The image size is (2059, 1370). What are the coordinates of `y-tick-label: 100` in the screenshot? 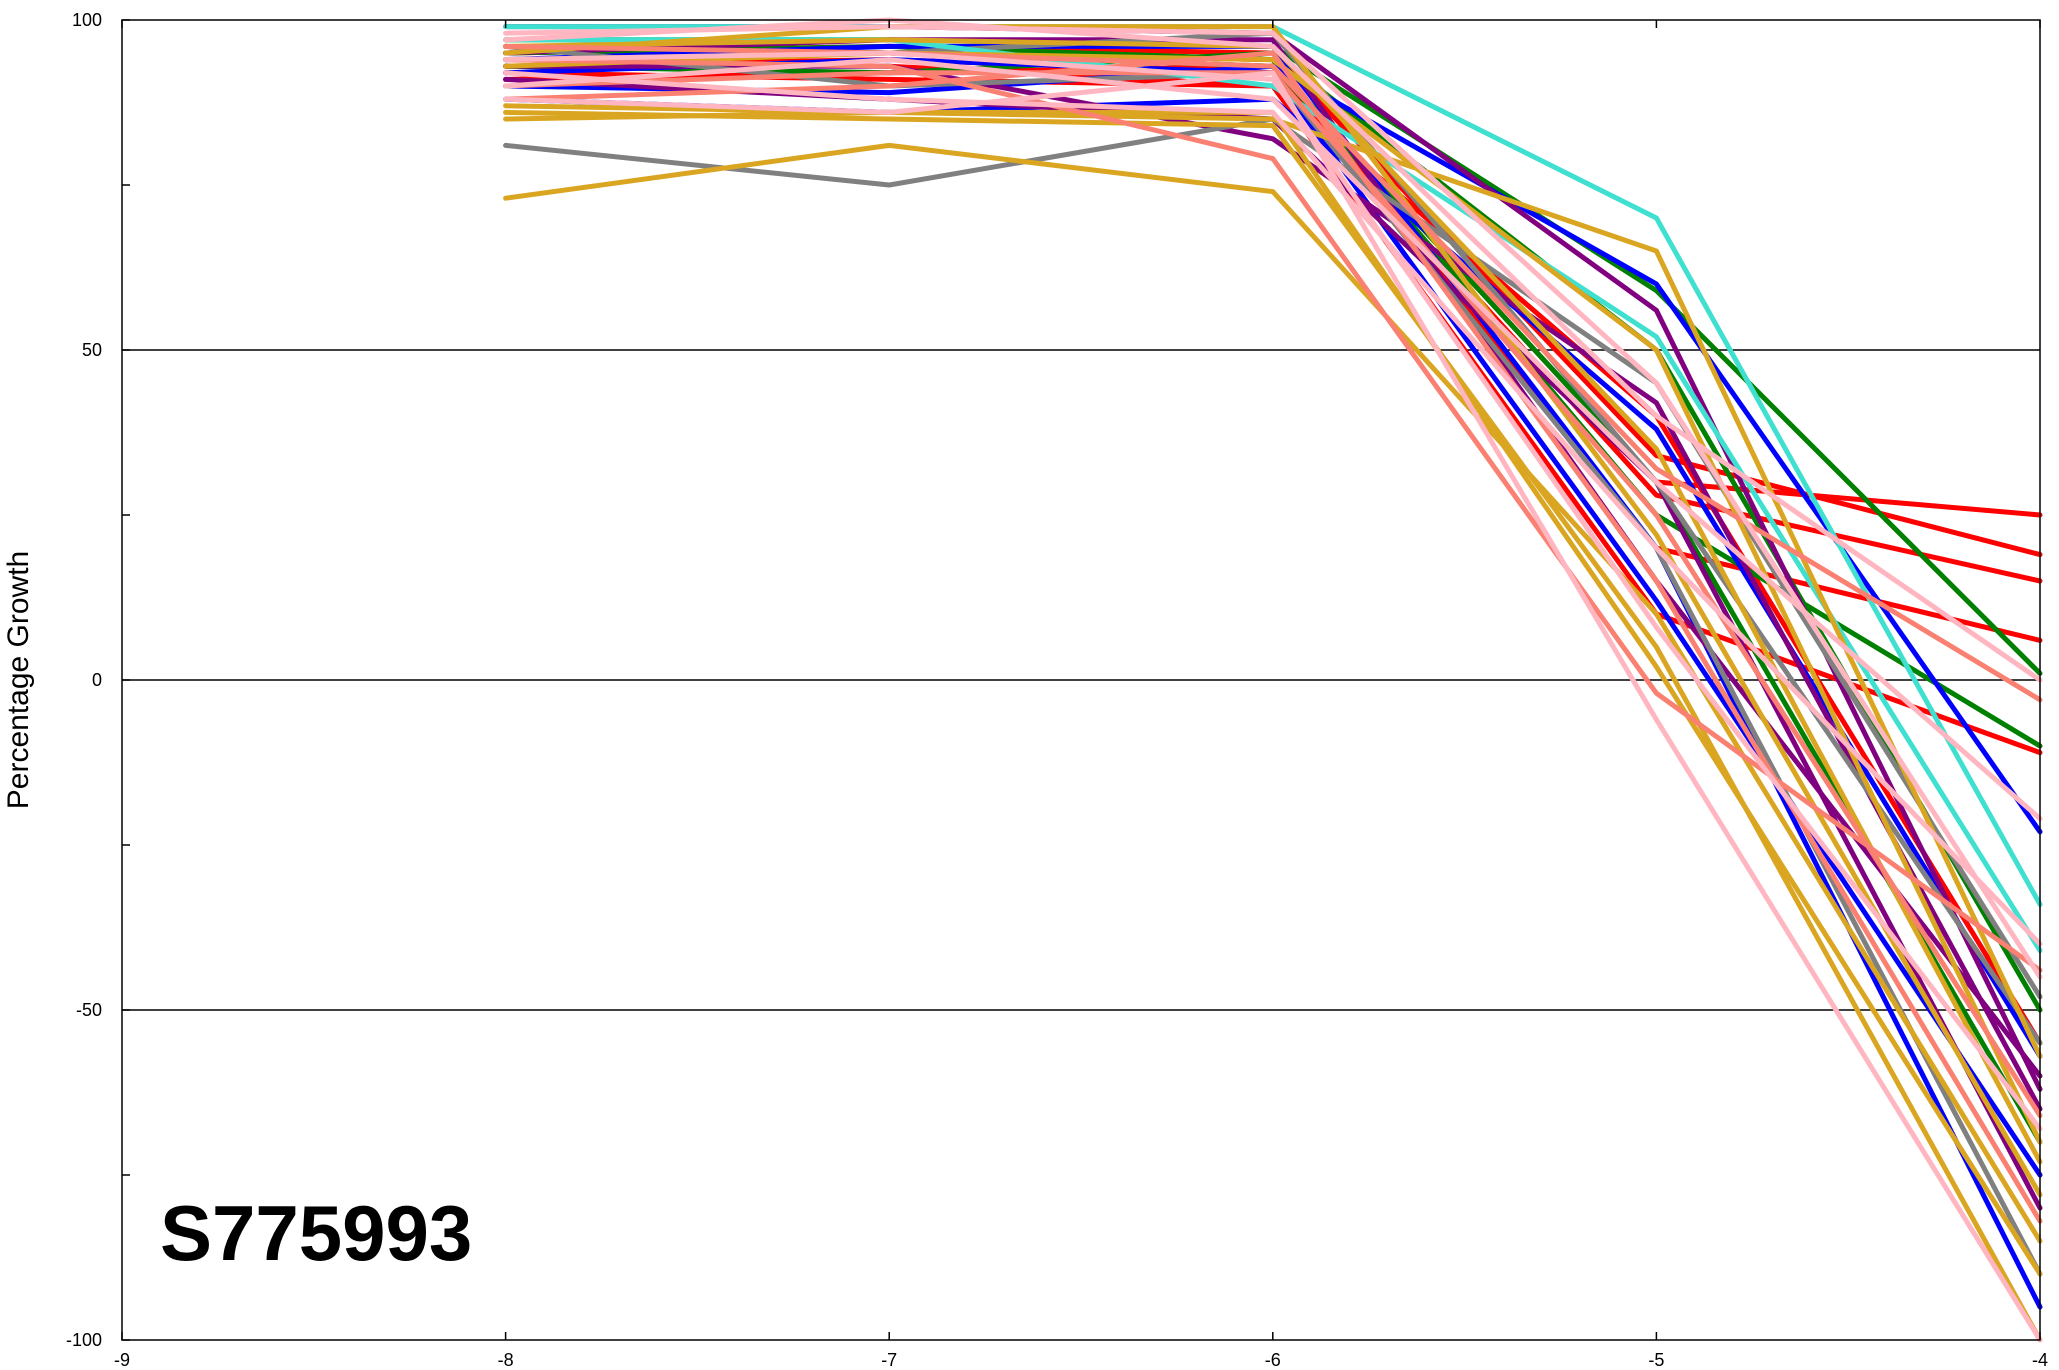 It's located at (87, 20).